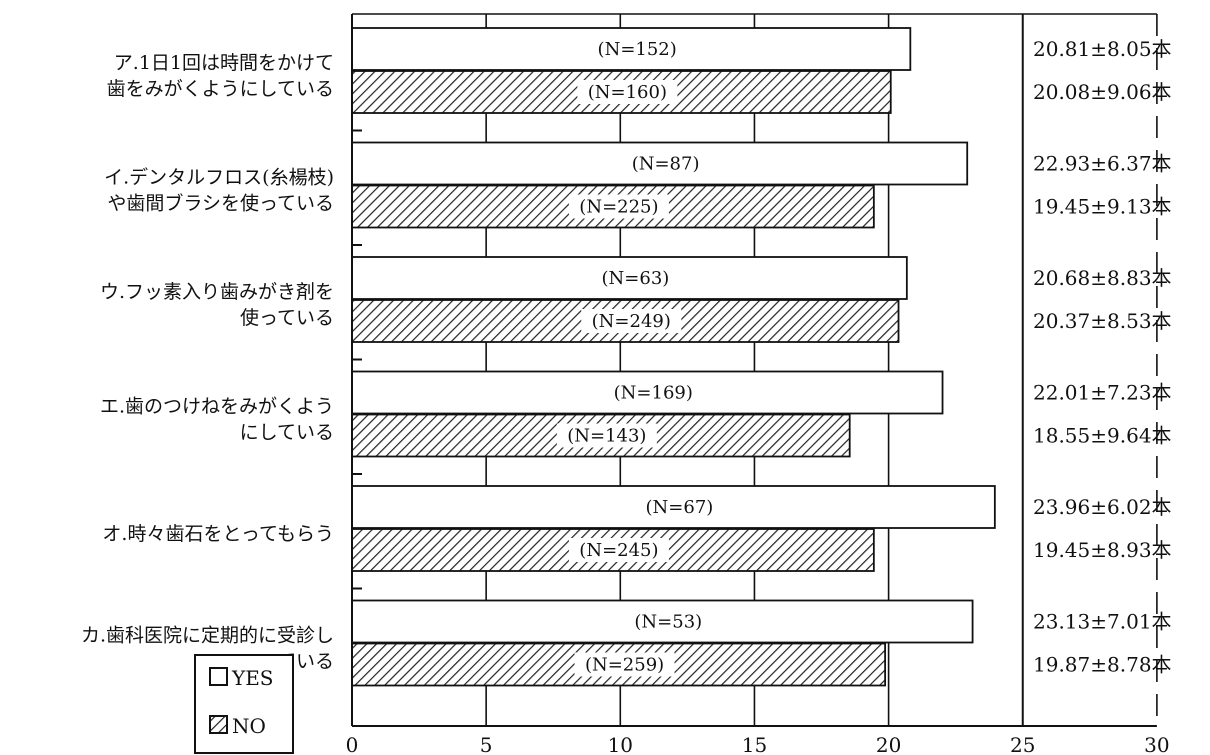 The image size is (1210, 755). Describe the element at coordinates (244, 704) in the screenshot. I see `legend-layer: YES NO` at that location.